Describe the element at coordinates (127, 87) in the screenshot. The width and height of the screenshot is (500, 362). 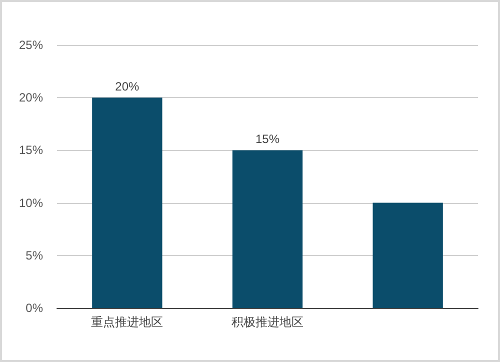
I see `data-label: 20%` at that location.